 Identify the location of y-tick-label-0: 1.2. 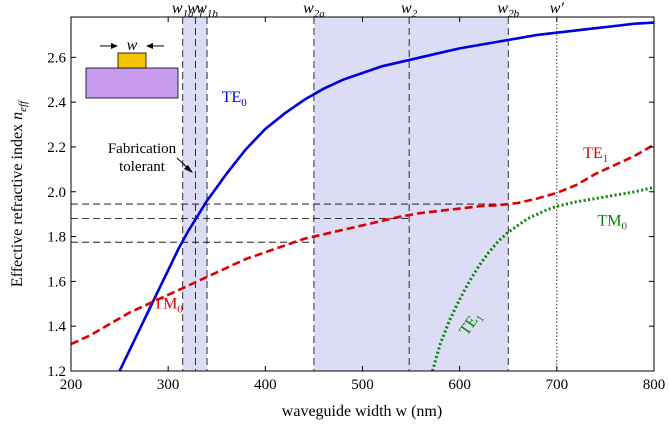
(56, 372).